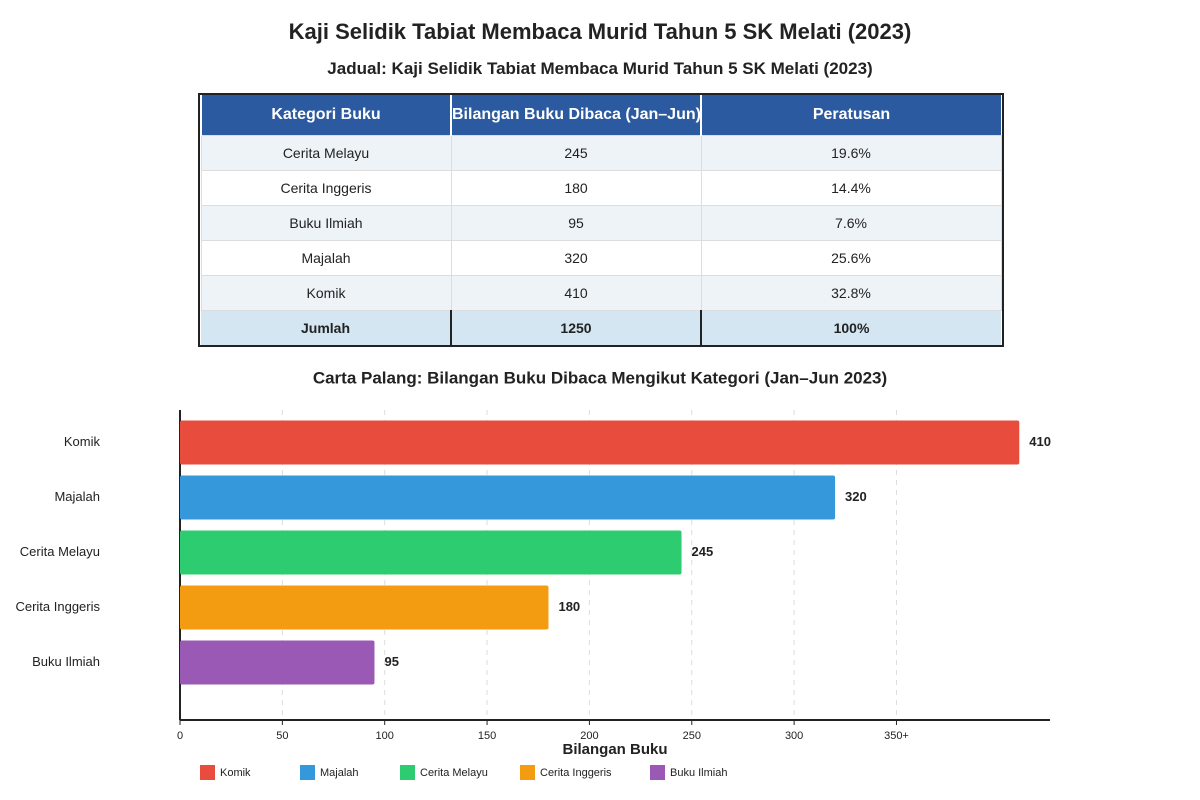  What do you see at coordinates (385, 736) in the screenshot?
I see `x-tick-label: 100` at bounding box center [385, 736].